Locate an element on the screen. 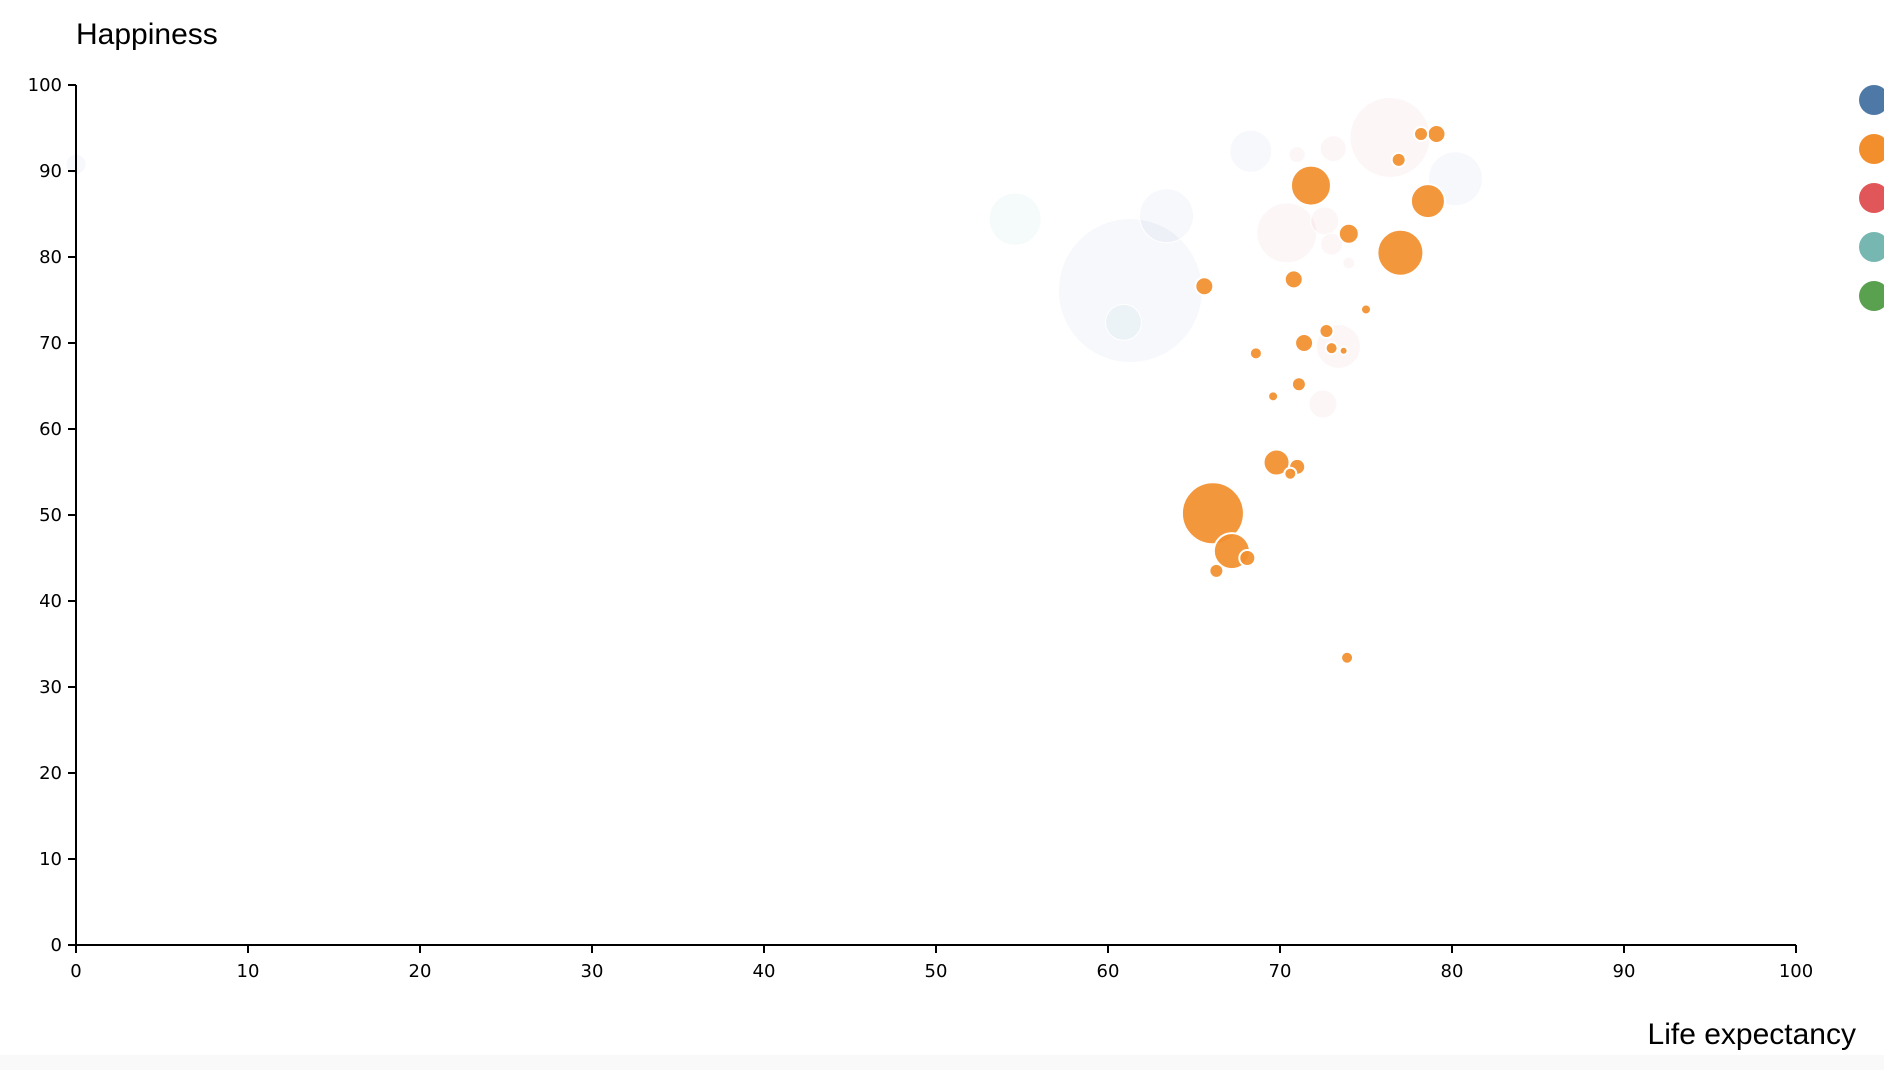  y-tick-label: 10 is located at coordinates (50, 859).